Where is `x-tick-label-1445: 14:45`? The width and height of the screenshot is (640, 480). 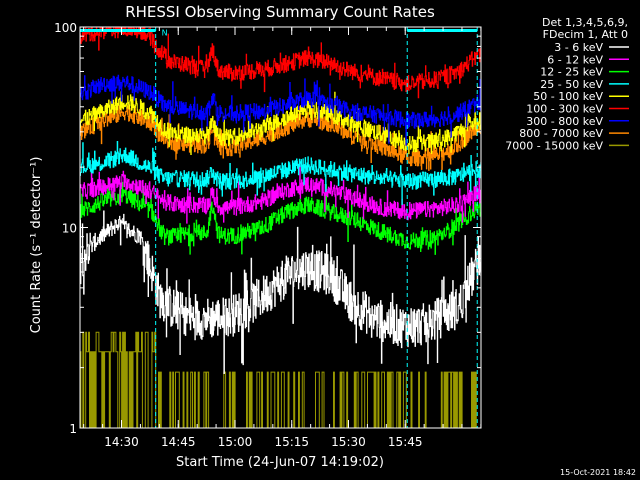
x-tick-label-1445: 14:45 is located at coordinates (178, 442).